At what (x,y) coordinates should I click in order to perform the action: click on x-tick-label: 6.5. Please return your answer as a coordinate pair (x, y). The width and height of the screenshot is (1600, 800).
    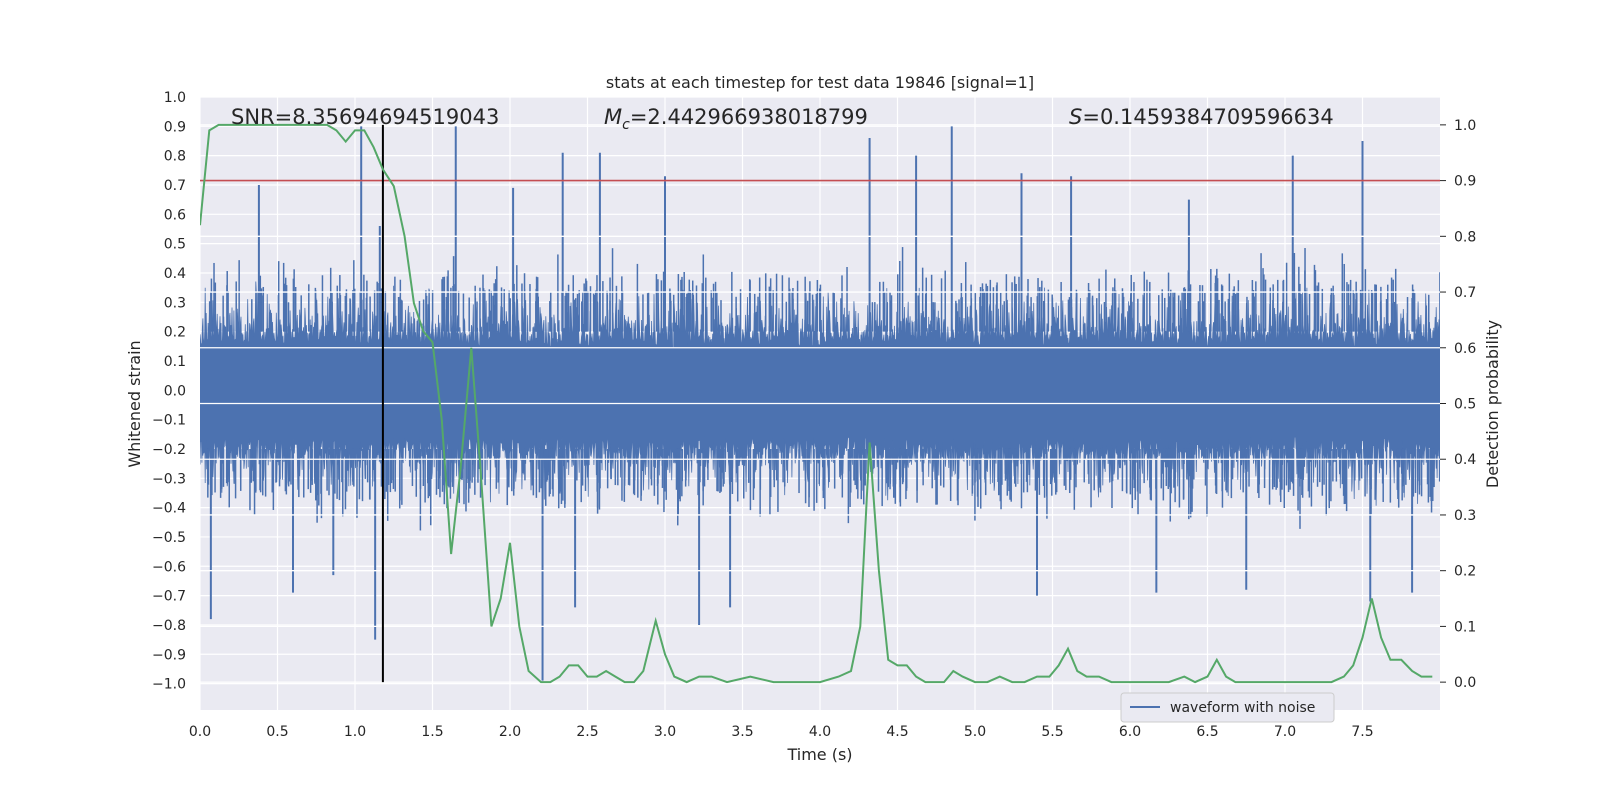
    Looking at the image, I should click on (1207, 732).